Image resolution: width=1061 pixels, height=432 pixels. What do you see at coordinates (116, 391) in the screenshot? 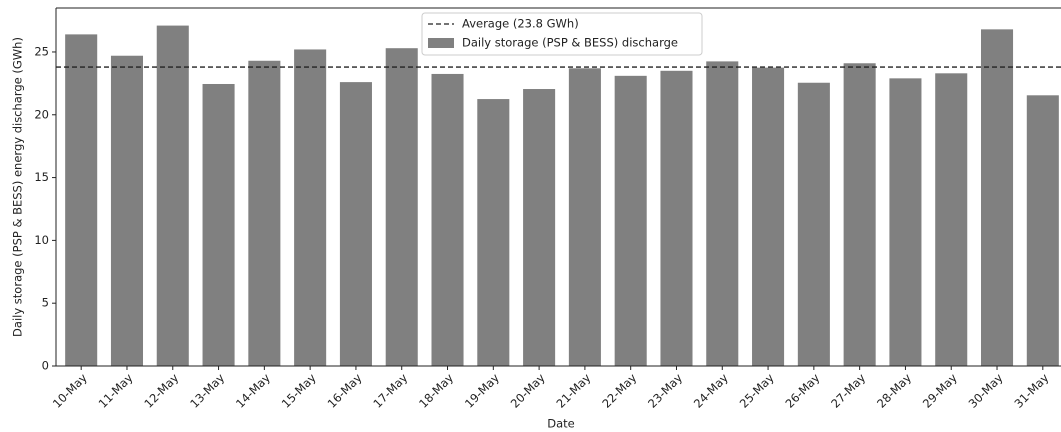
I see `x-tick-label: 11-May` at bounding box center [116, 391].